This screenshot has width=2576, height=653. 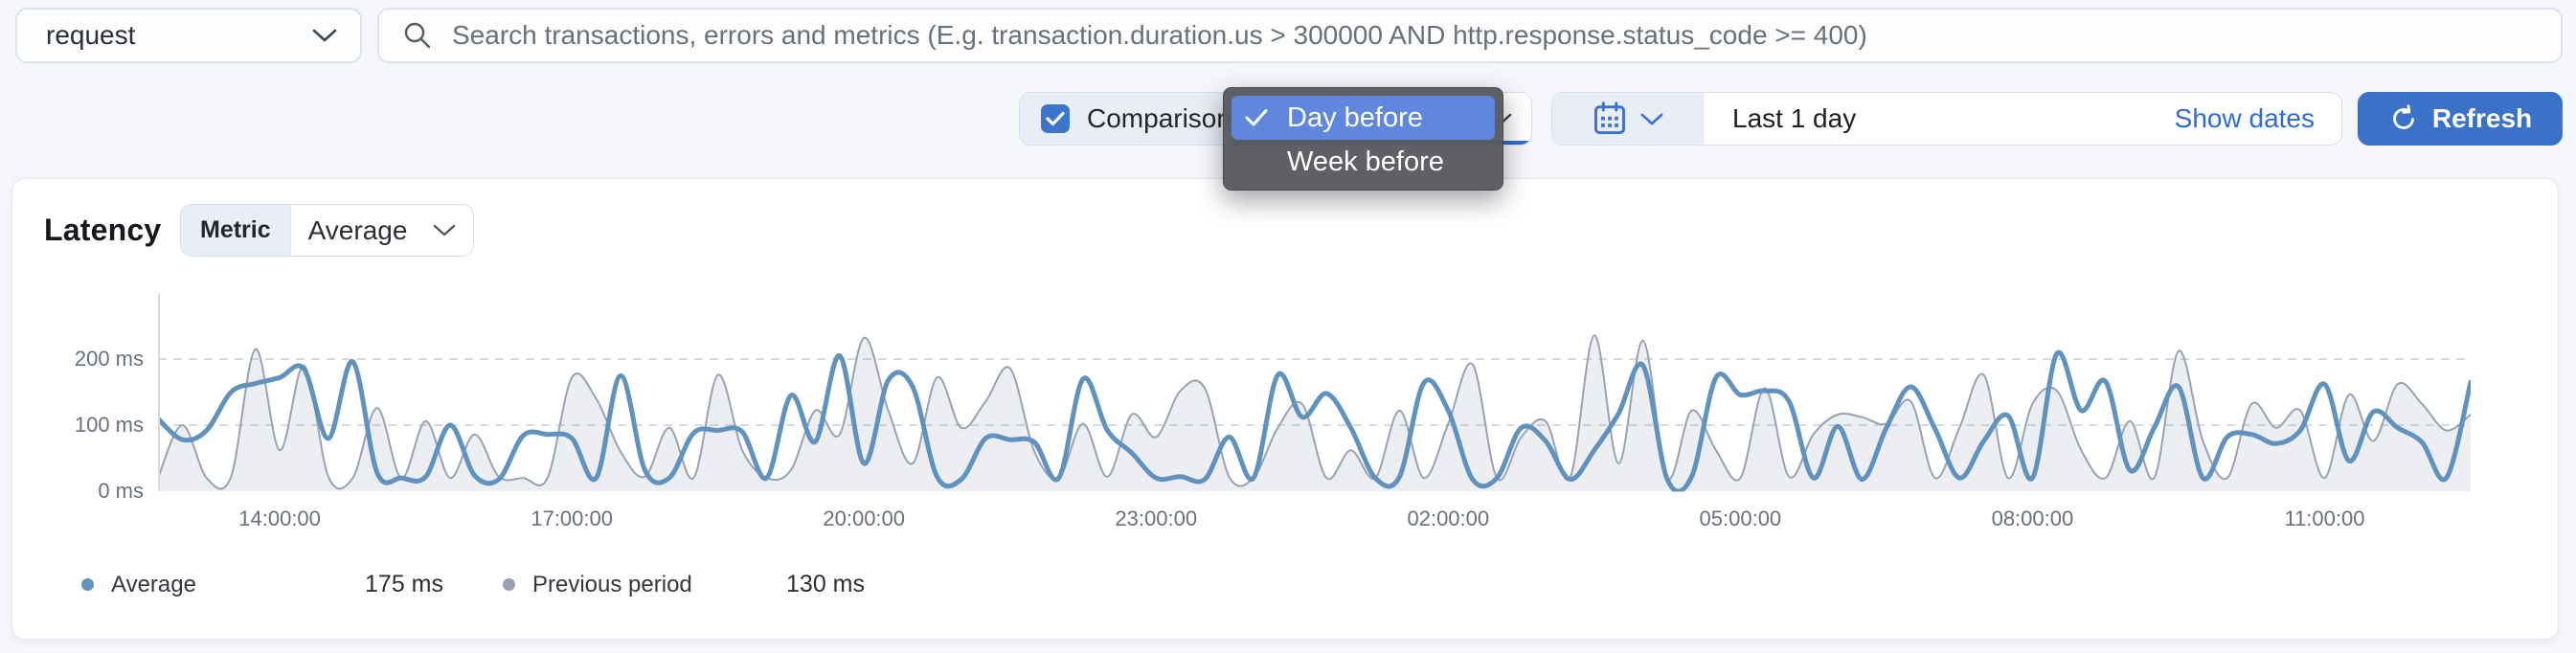 I want to click on comparison-toggle: Comparison, so click(x=1126, y=119).